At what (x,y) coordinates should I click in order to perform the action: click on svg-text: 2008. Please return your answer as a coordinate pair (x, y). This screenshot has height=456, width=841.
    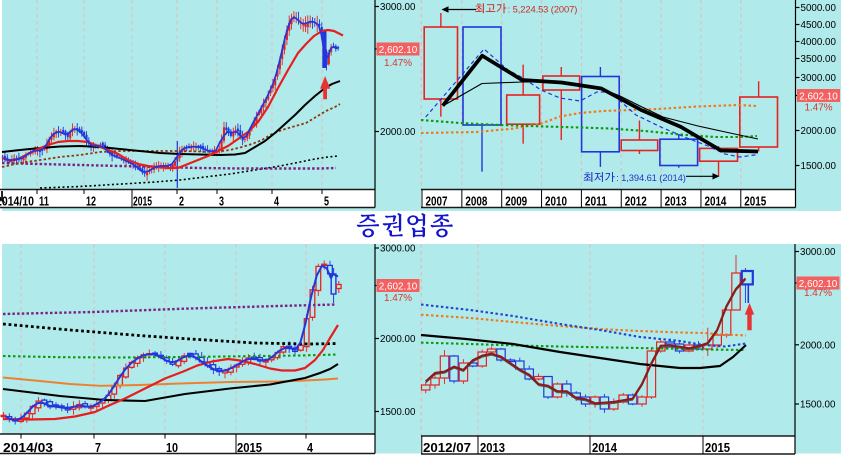
    Looking at the image, I should click on (476, 201).